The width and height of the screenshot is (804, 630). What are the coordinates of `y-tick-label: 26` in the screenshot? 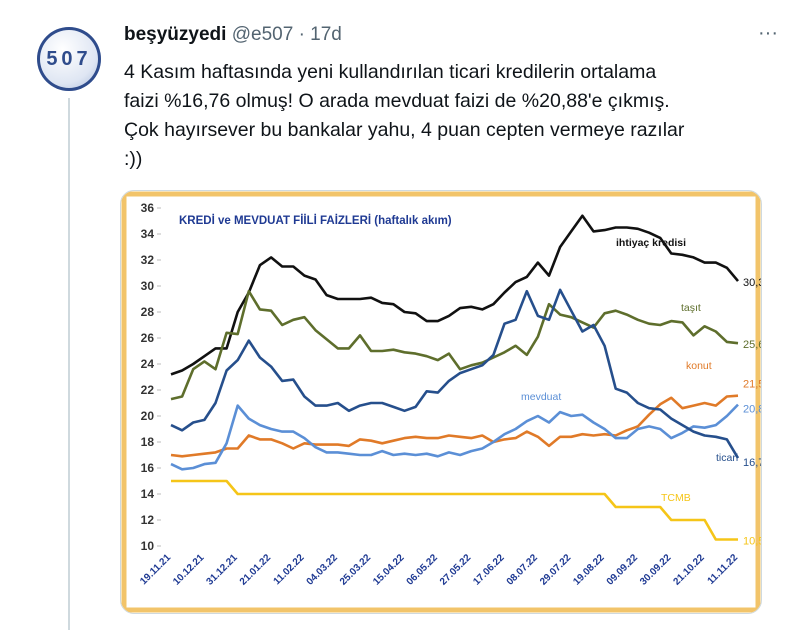 It's located at (148, 338).